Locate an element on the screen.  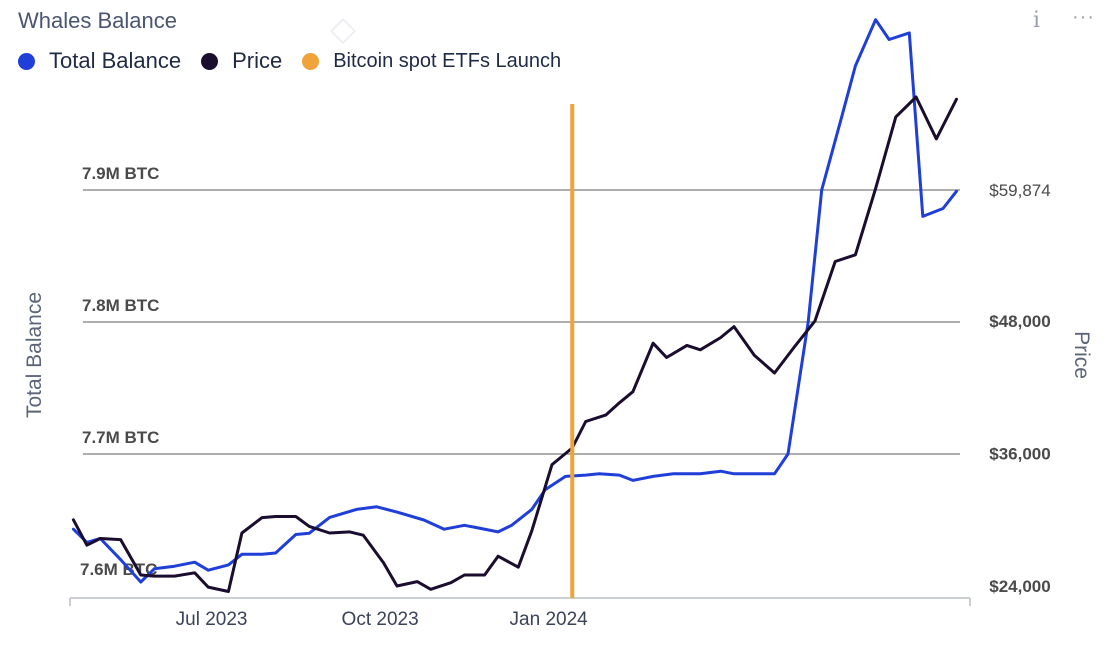
left-tick-label: 7.8M BTC is located at coordinates (120, 305).